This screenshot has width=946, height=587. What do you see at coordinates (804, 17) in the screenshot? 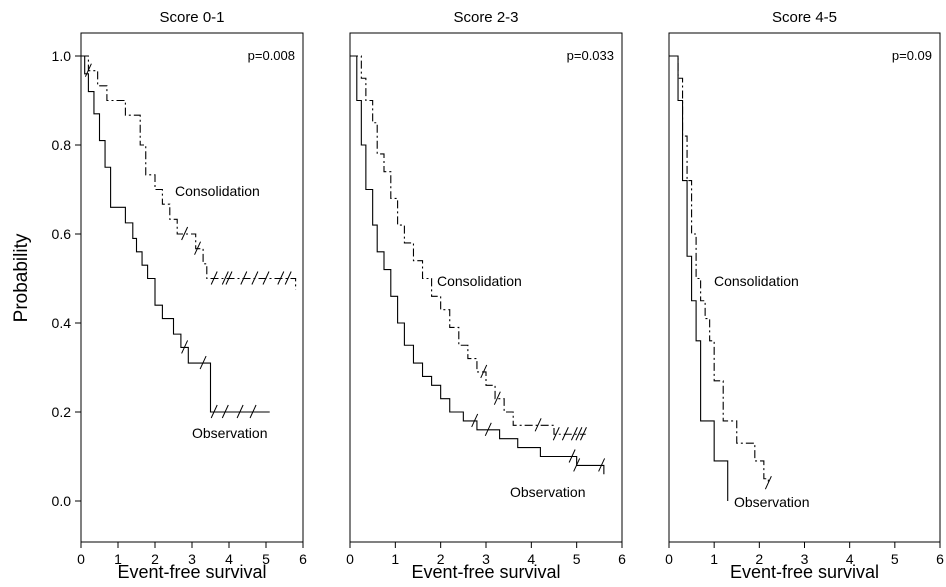
I see `chart-title: Score 4-5` at bounding box center [804, 17].